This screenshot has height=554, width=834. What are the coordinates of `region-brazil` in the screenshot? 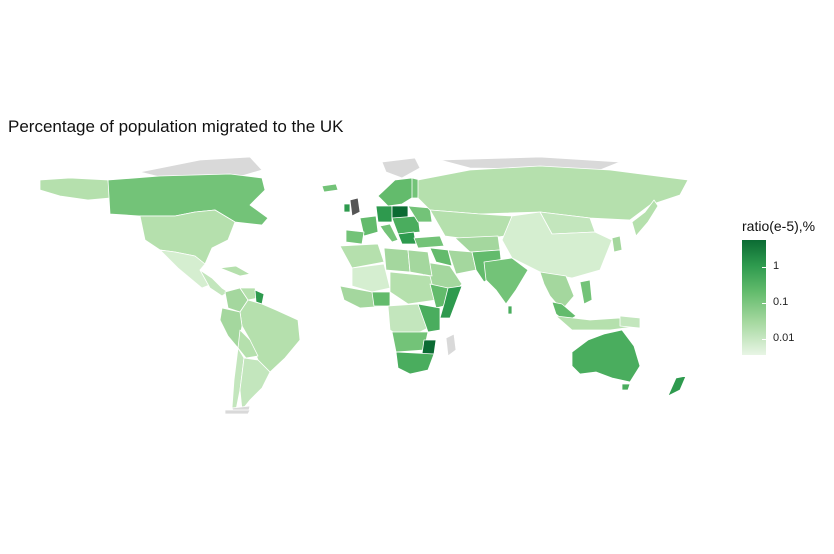 It's located at (270, 336).